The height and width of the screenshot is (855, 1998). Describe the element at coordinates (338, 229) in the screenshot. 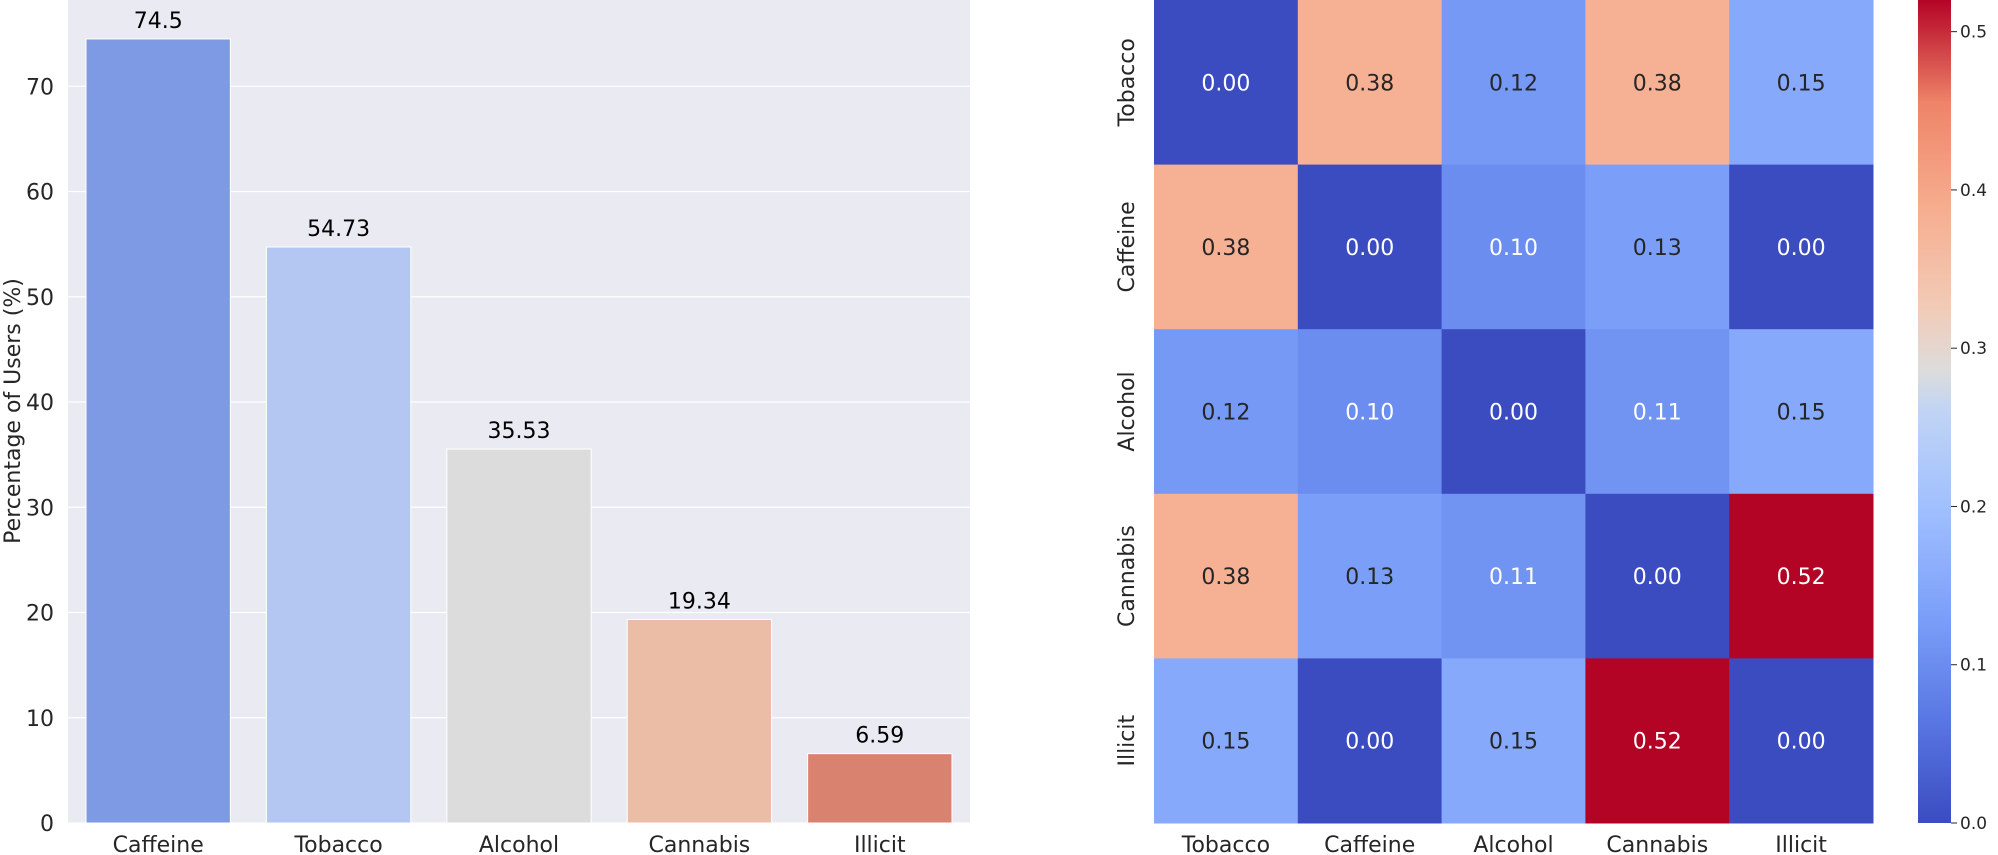

I see `bar-value-label: 54.73` at that location.